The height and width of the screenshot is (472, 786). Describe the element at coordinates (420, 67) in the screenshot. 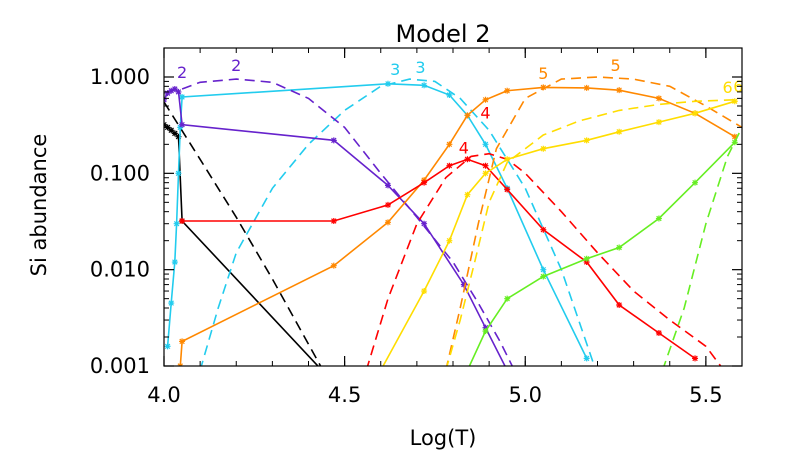

I see `series-label-3: 3` at that location.